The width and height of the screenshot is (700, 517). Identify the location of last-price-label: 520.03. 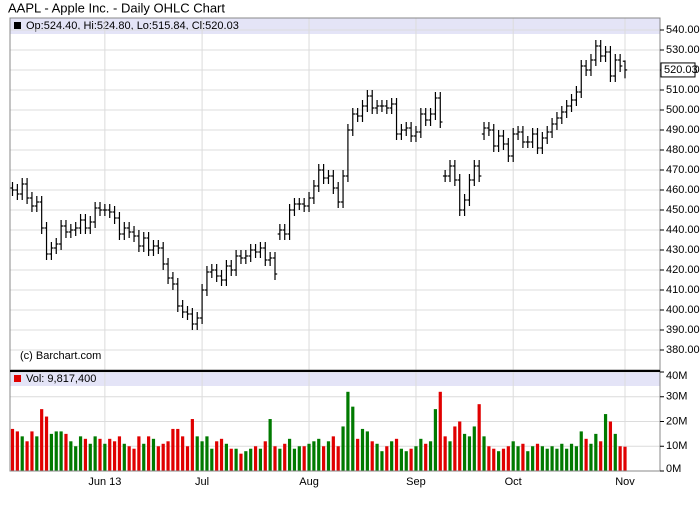
(681, 70).